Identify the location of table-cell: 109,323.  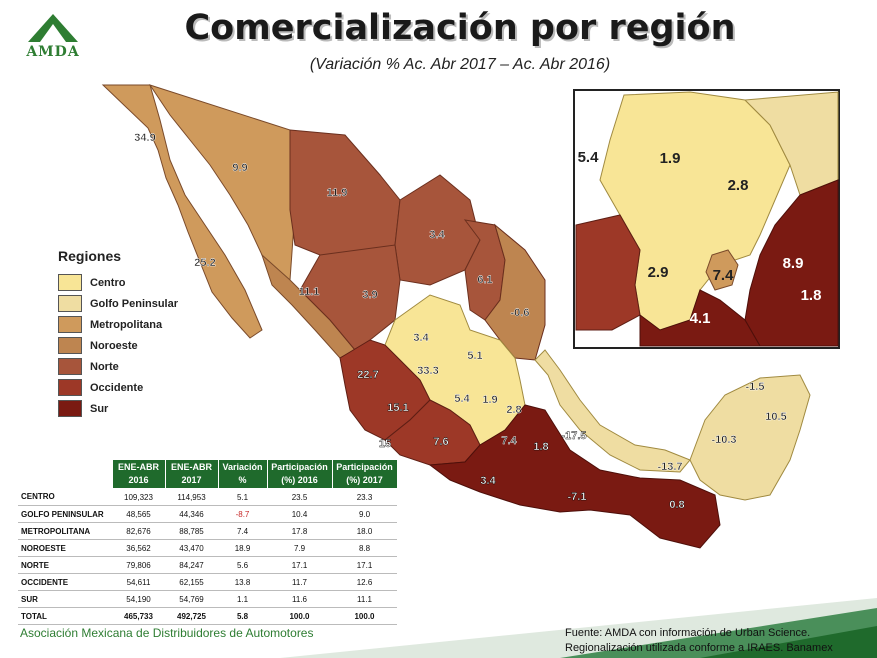
(138, 497).